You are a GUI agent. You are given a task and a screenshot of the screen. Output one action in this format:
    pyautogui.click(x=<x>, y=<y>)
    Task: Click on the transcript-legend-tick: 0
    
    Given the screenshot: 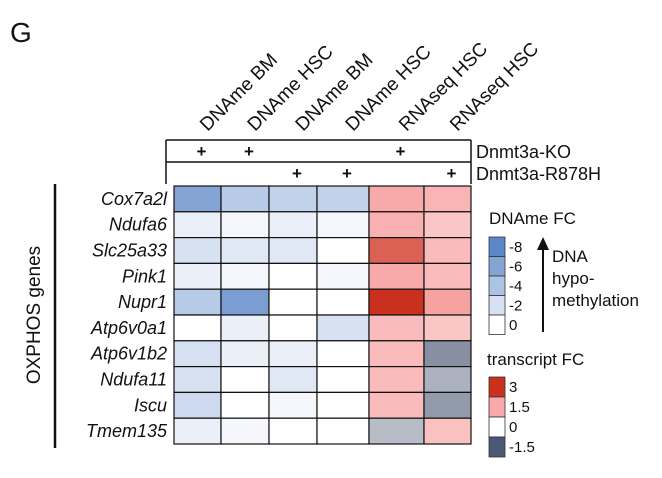 What is the action you would take?
    pyautogui.click(x=513, y=427)
    